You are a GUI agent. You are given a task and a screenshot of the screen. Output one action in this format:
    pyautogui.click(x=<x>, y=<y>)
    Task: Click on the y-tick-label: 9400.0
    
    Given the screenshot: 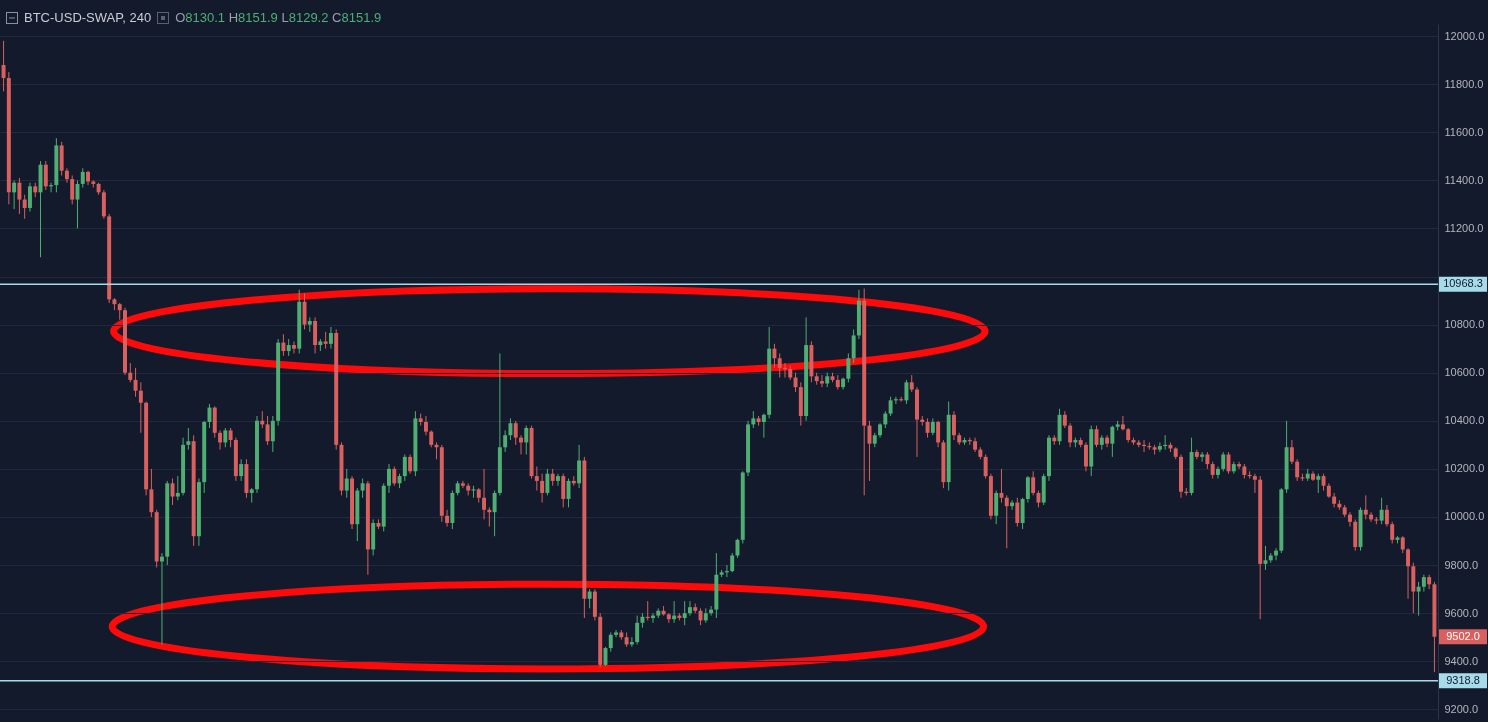 What is the action you would take?
    pyautogui.click(x=1461, y=660)
    